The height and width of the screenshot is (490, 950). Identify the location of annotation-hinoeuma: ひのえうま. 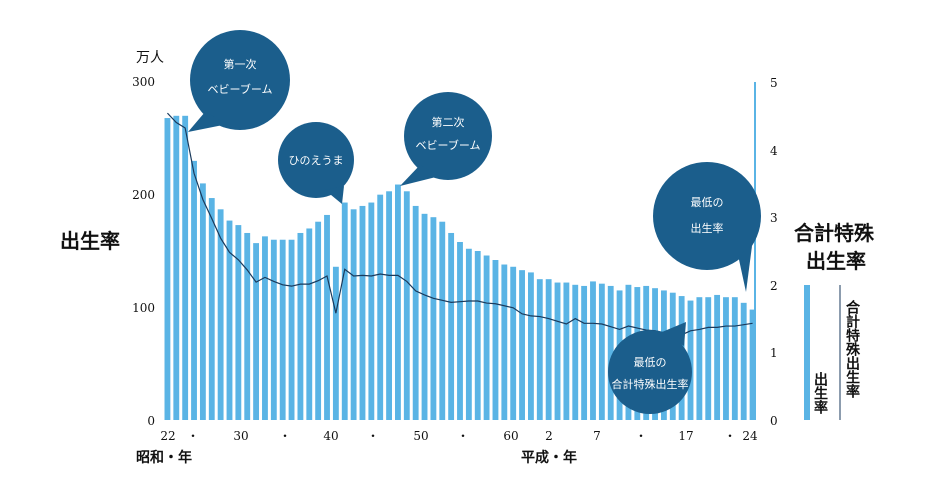
(316, 163).